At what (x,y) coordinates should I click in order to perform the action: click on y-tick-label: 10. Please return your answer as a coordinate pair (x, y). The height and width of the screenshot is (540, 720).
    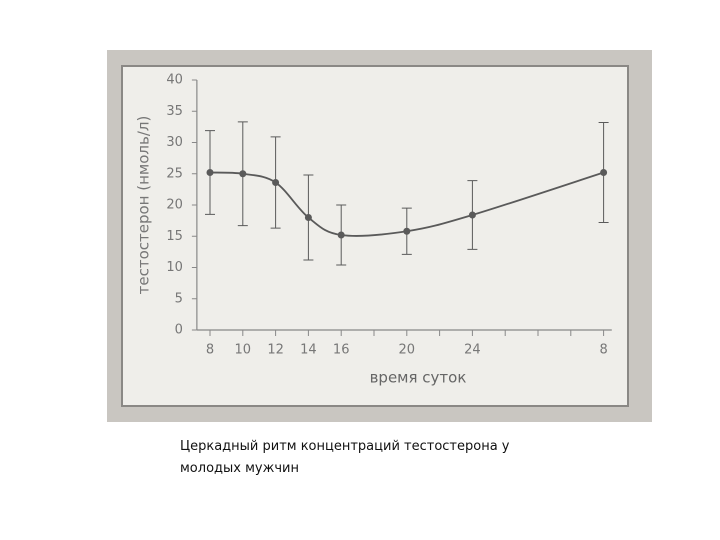
    Looking at the image, I should click on (174, 267).